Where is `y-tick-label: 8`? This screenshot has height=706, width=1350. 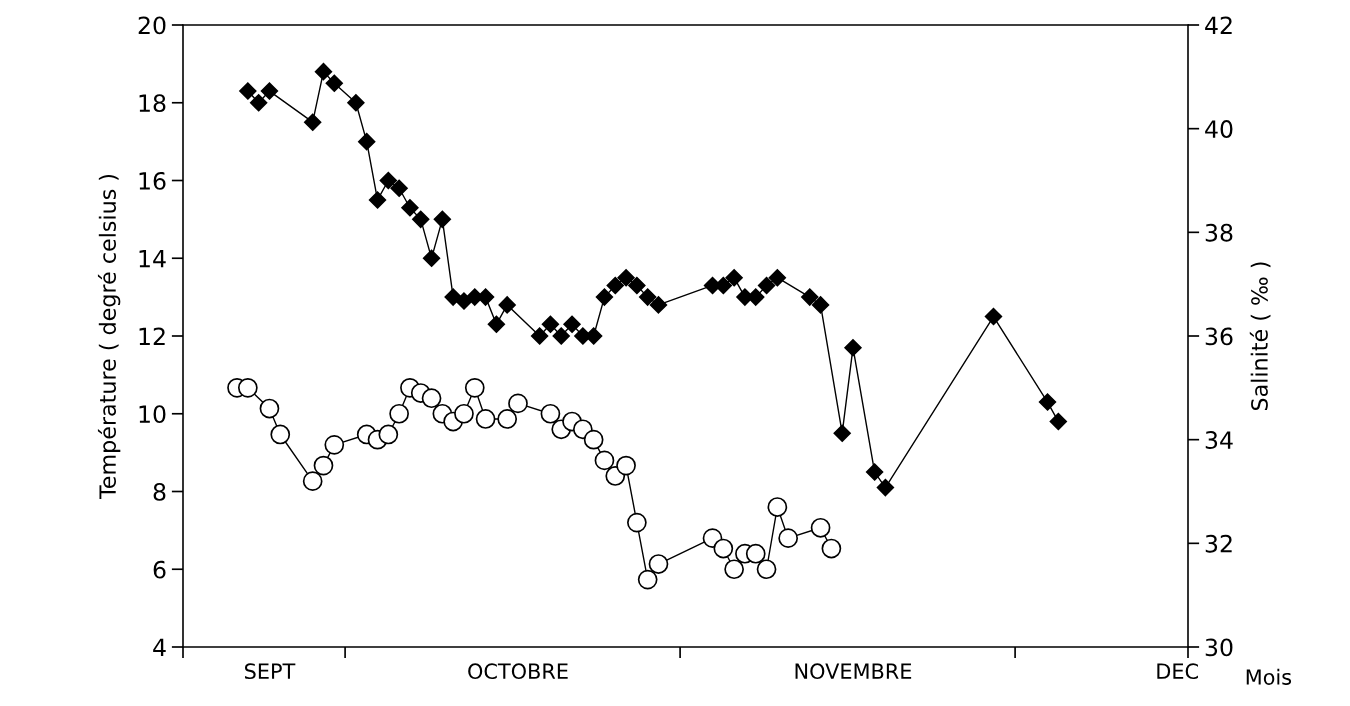
y-tick-label: 8 is located at coordinates (159, 491).